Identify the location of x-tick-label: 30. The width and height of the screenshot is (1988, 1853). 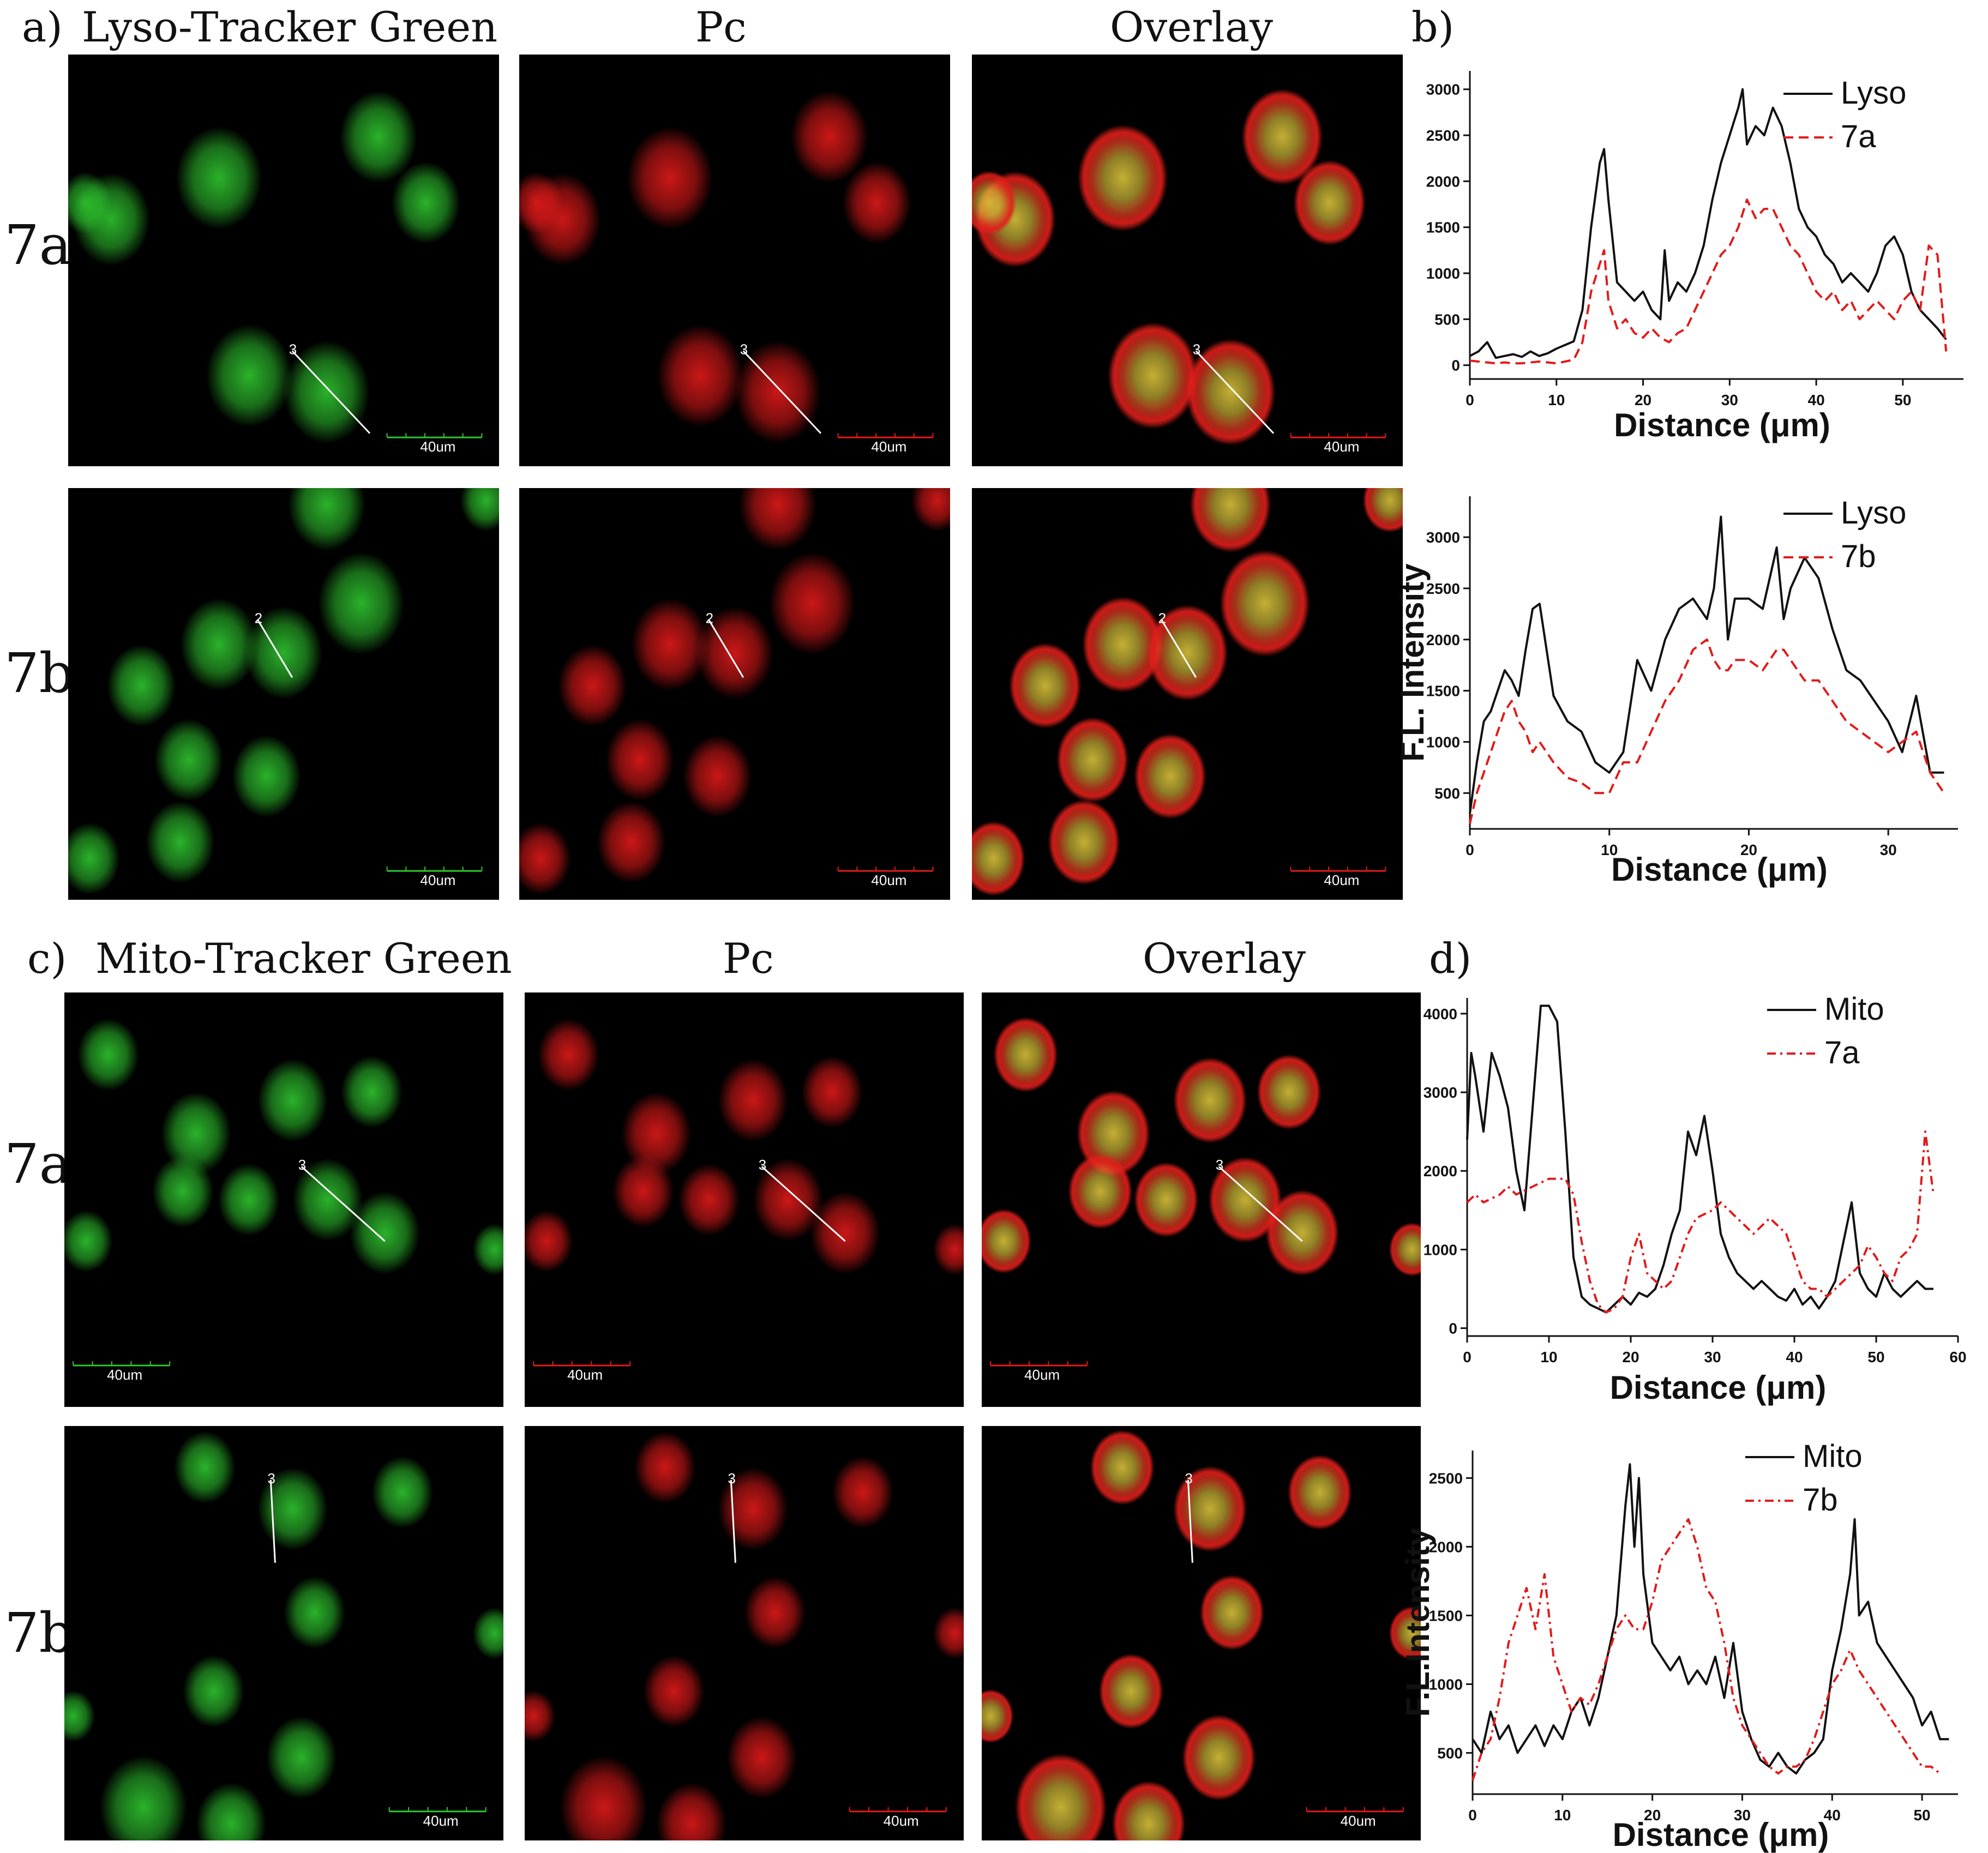
(1888, 849).